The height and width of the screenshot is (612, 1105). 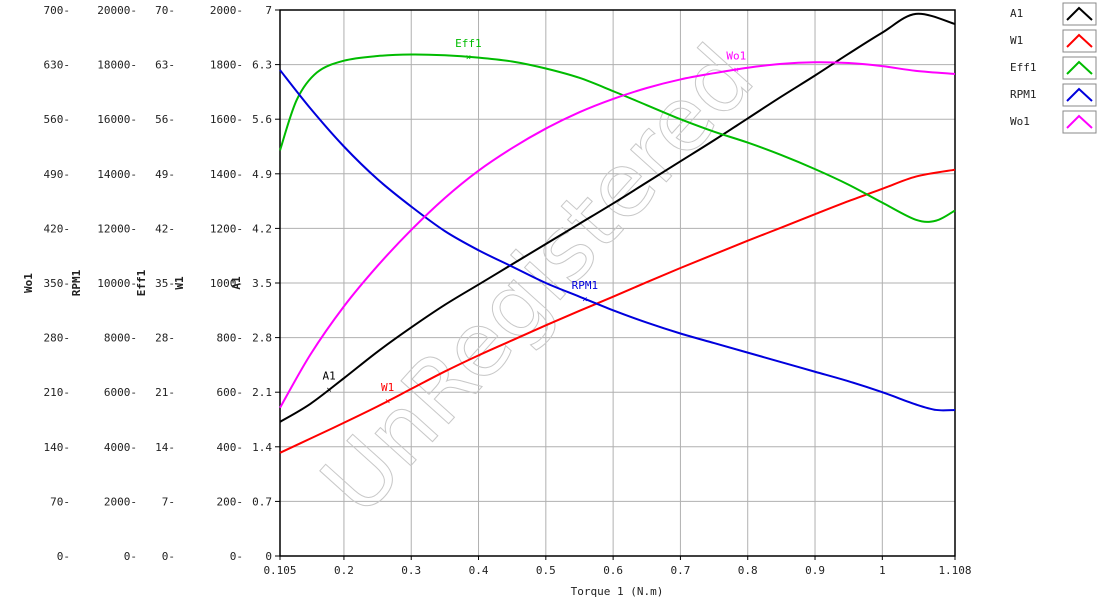 What do you see at coordinates (230, 338) in the screenshot?
I see `y-tick-label-w1: 800-` at bounding box center [230, 338].